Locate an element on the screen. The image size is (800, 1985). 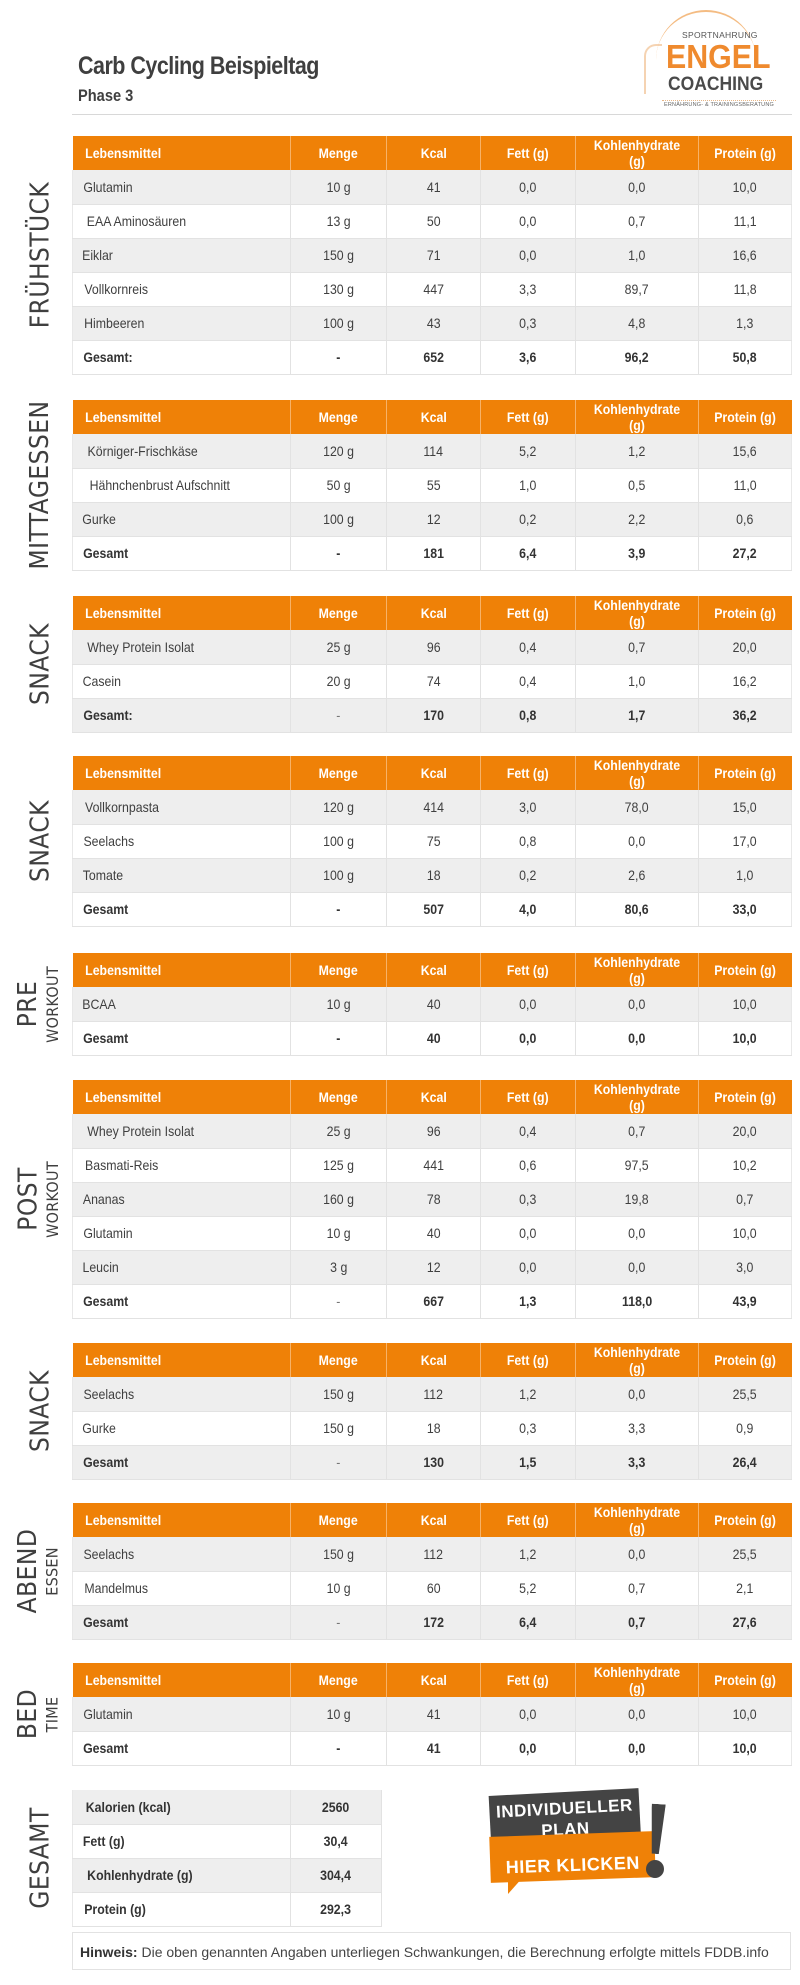
table-cell: 40 is located at coordinates (433, 1233).